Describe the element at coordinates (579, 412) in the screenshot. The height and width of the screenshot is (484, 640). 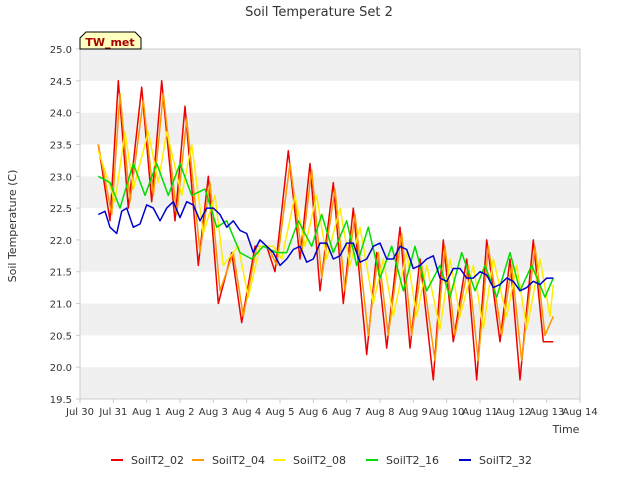
I see `x-tick-label: Aug 14` at that location.